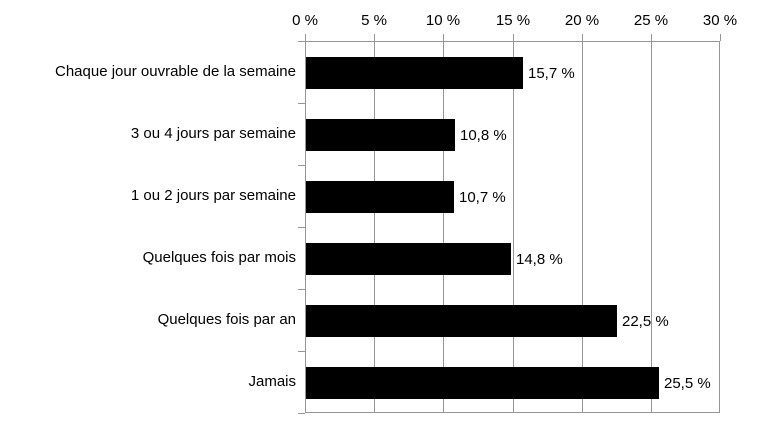  Describe the element at coordinates (513, 20) in the screenshot. I see `x-axis-tick-label: 15 %` at that location.